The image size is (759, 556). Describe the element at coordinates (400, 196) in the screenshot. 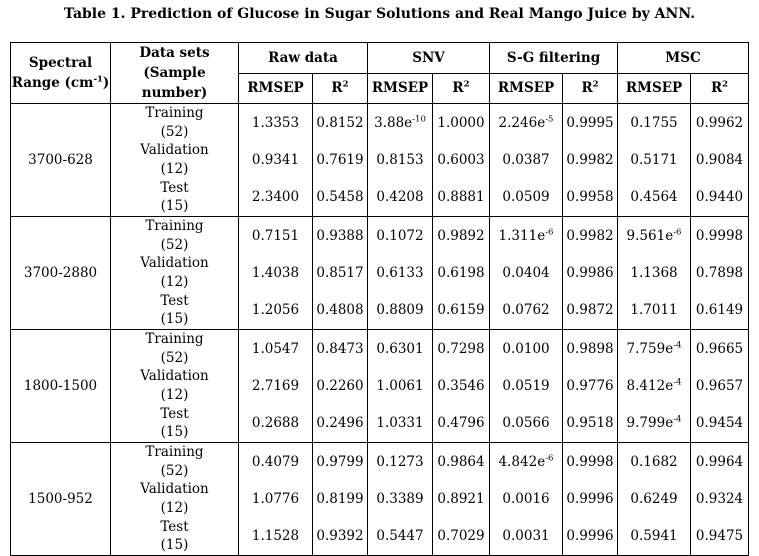

I see `value: 0.4208` at that location.